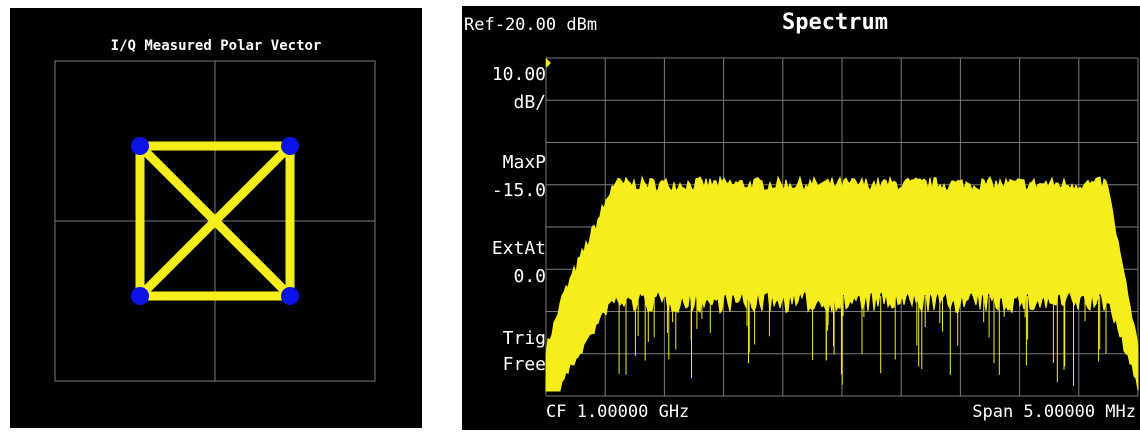 Image resolution: width=1140 pixels, height=432 pixels. I want to click on ext-att-label: ExtAt, so click(518, 248).